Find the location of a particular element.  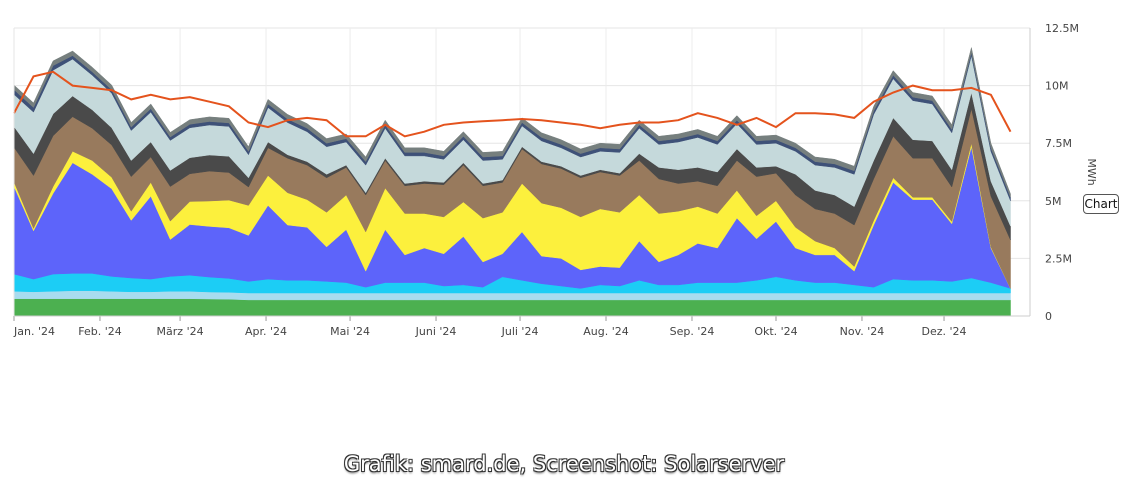

x-tick-label: Apr. '24 is located at coordinates (266, 331).